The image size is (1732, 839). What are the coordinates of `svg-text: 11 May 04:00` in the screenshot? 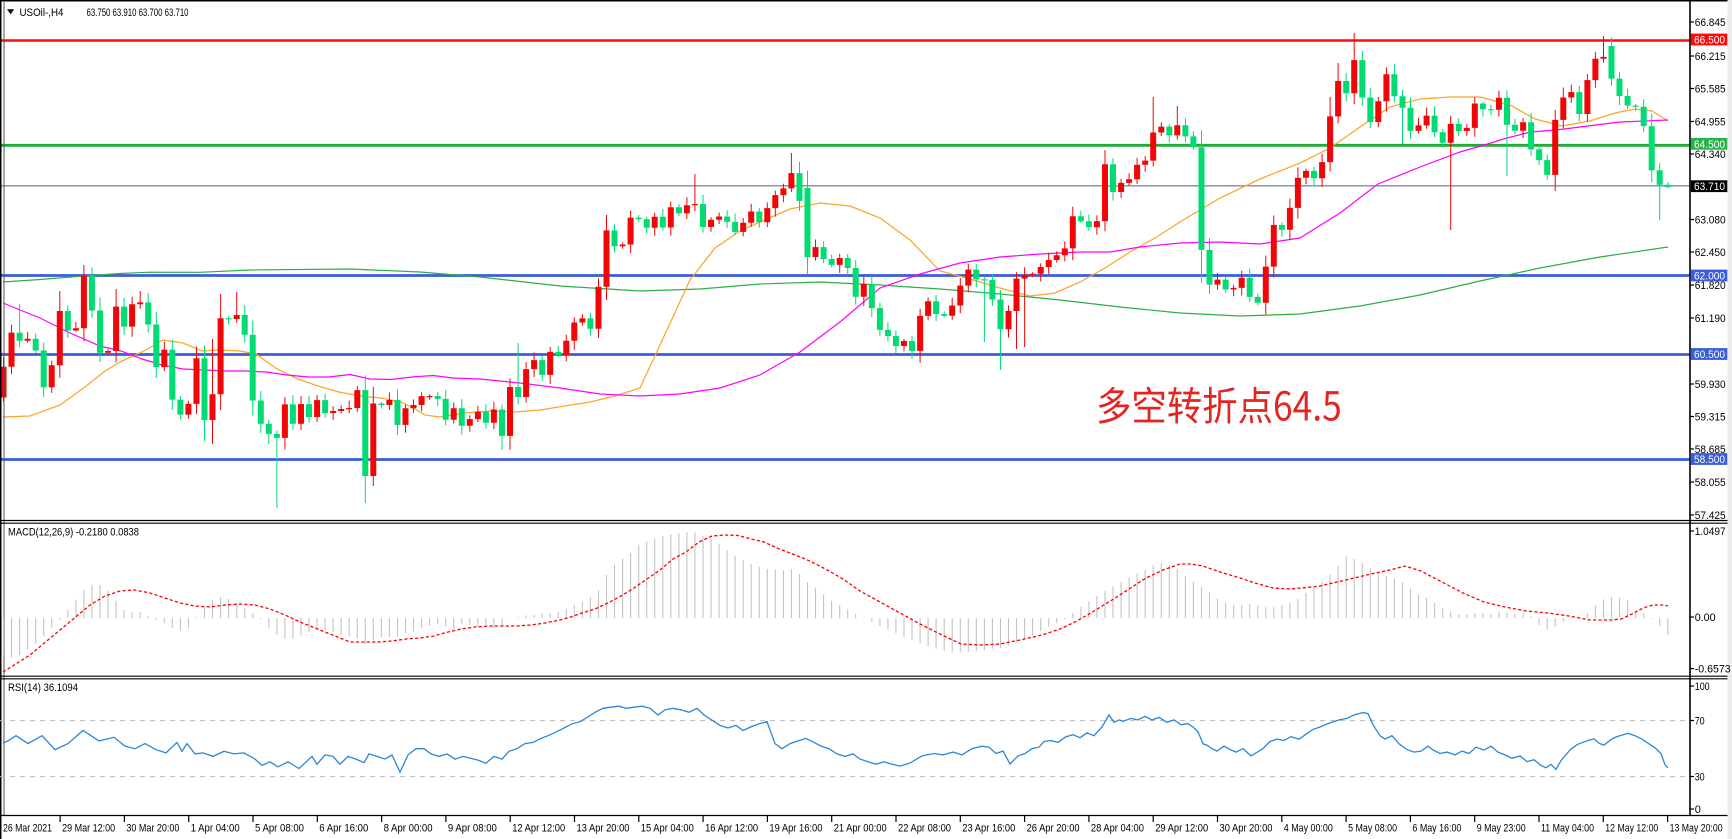 It's located at (1567, 829).